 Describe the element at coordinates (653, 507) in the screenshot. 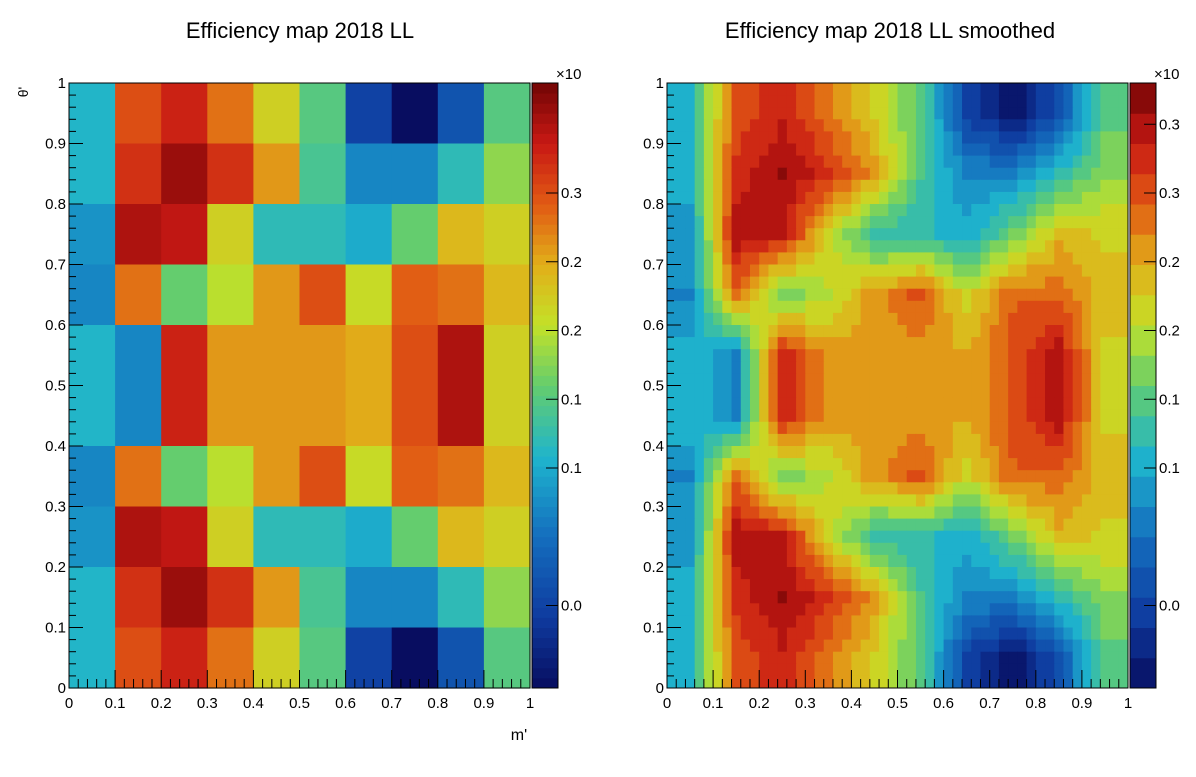

I see `y-tick-label: 0.3` at that location.